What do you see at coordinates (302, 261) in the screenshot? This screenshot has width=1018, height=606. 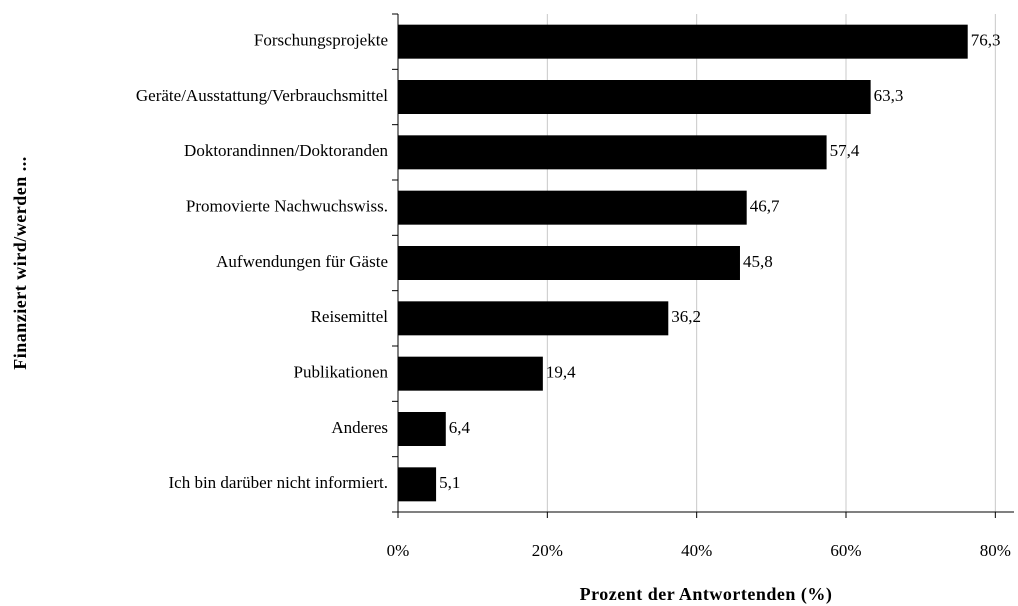 I see `y-tick-label: Aufwendungen für Gäste` at bounding box center [302, 261].